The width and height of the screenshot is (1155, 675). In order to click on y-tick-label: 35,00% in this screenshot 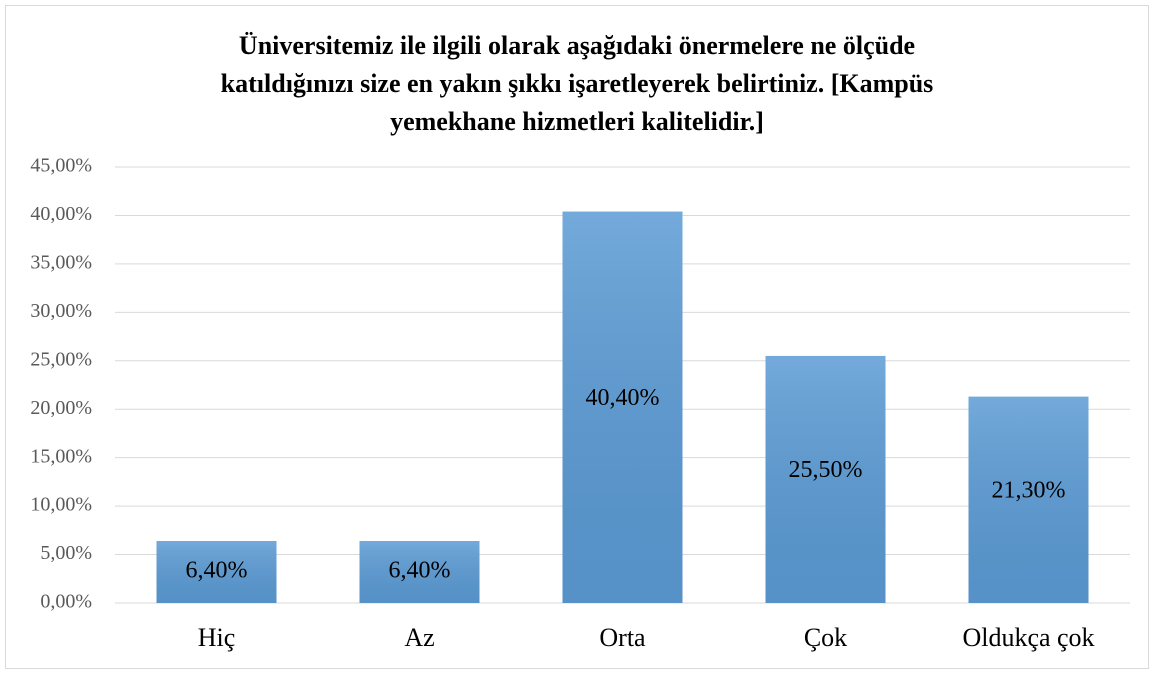, I will do `click(61, 262)`.